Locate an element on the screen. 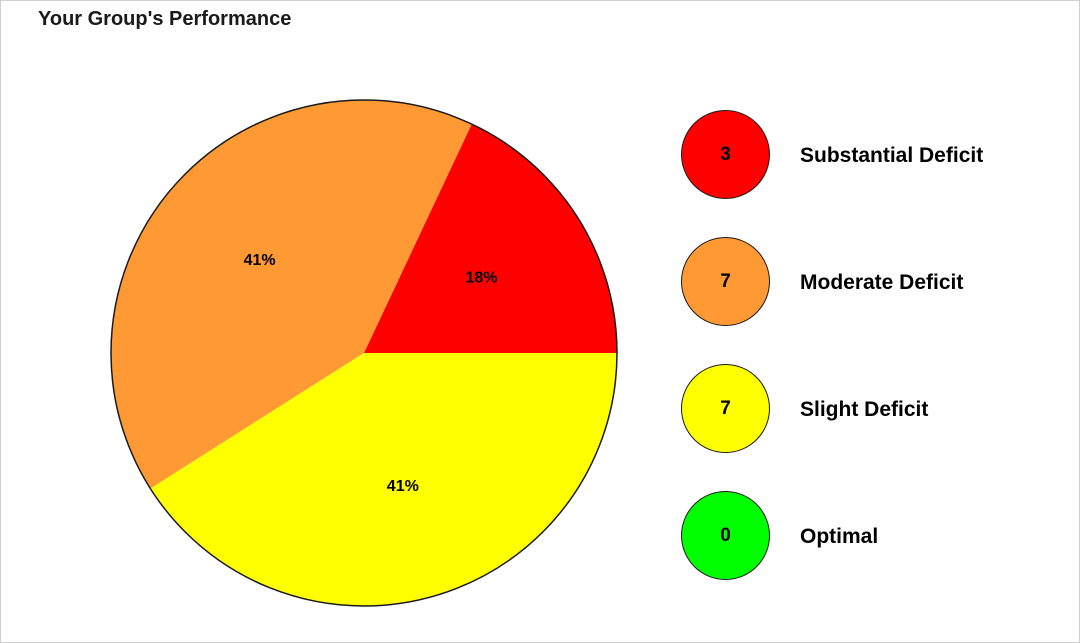 This screenshot has width=1080, height=643. legend-label-moderate-deficit: Moderate Deficit is located at coordinates (882, 282).